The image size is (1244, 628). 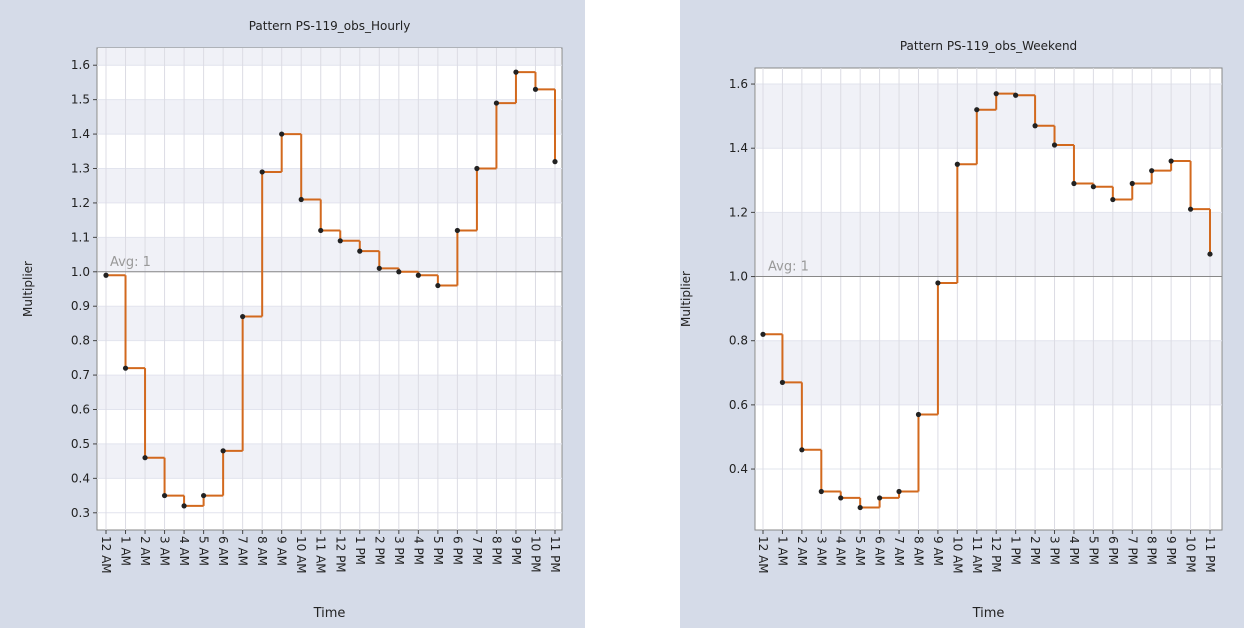 I want to click on x-tick-label: 12 PM, so click(x=996, y=554).